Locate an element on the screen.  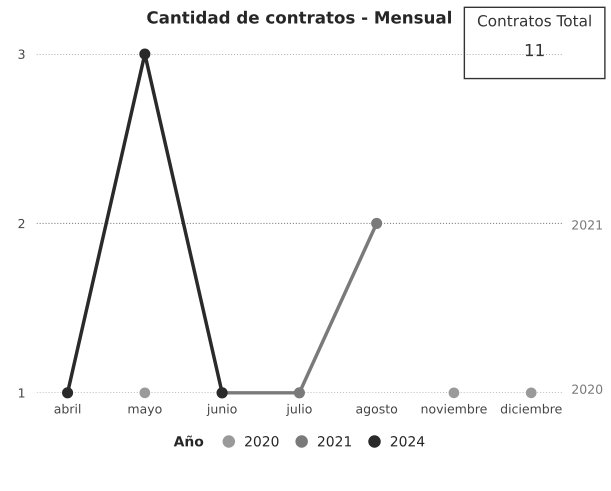
chart-title: Cantidad de contratos - Mensual is located at coordinates (299, 17).